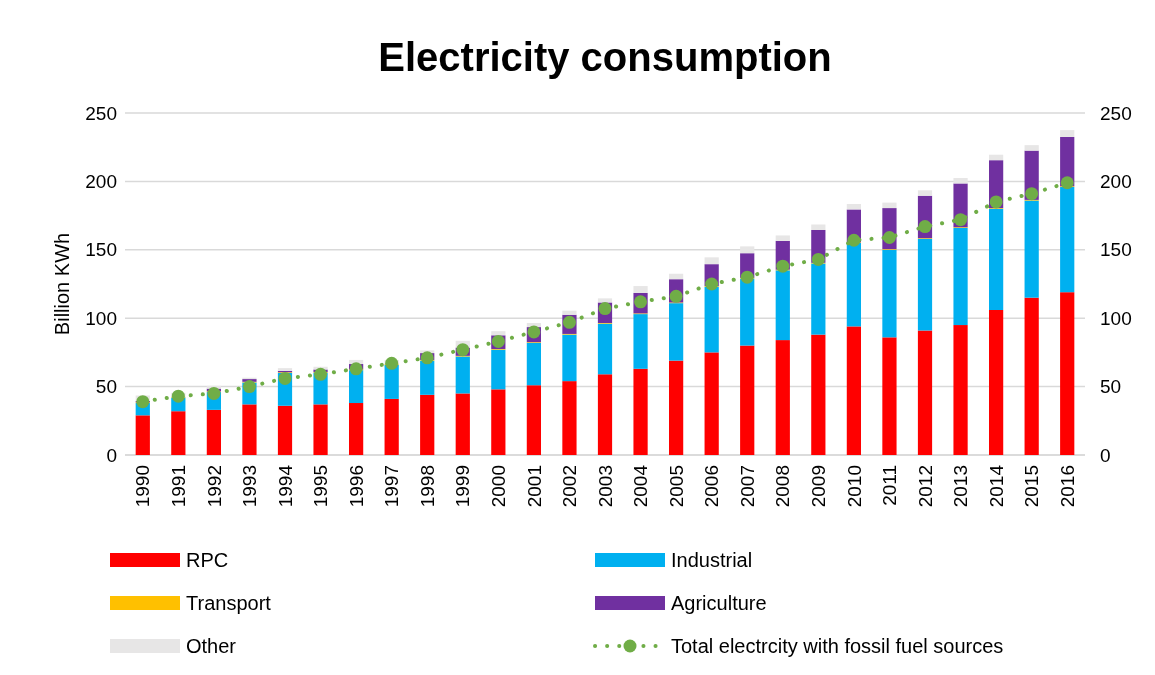  Describe the element at coordinates (570, 486) in the screenshot. I see `x-tick-label: 2002` at that location.